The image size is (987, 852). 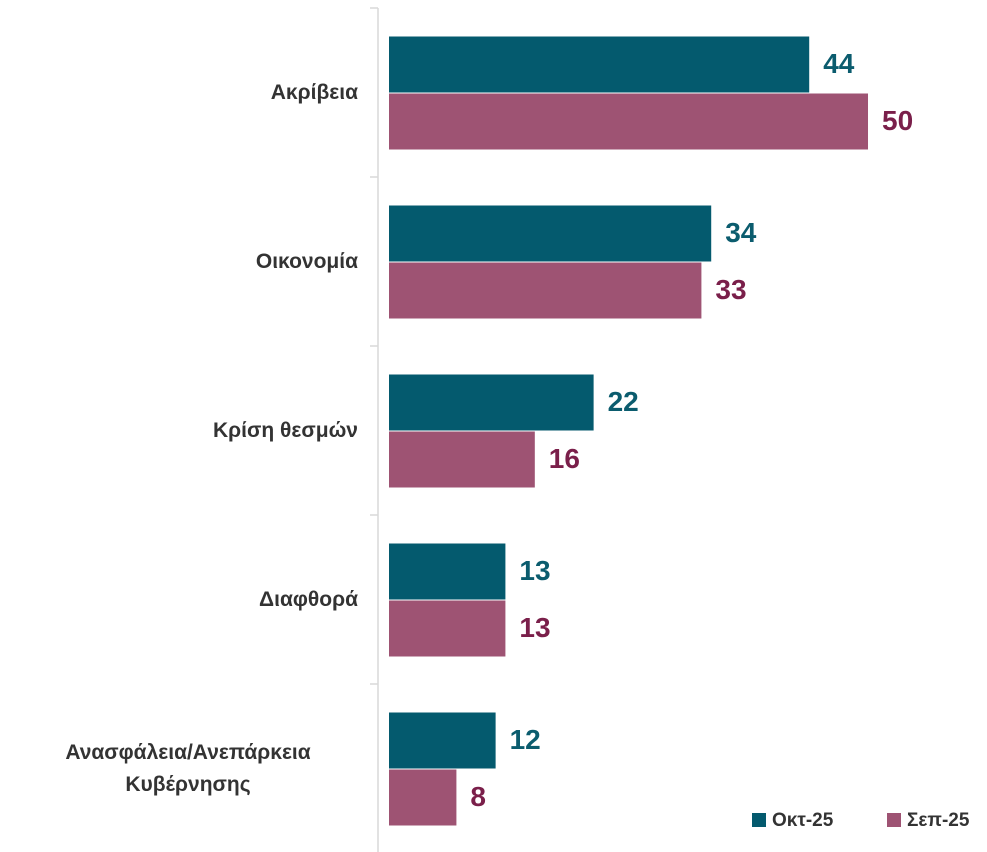 What do you see at coordinates (730, 289) in the screenshot?
I see `value-label: 33` at bounding box center [730, 289].